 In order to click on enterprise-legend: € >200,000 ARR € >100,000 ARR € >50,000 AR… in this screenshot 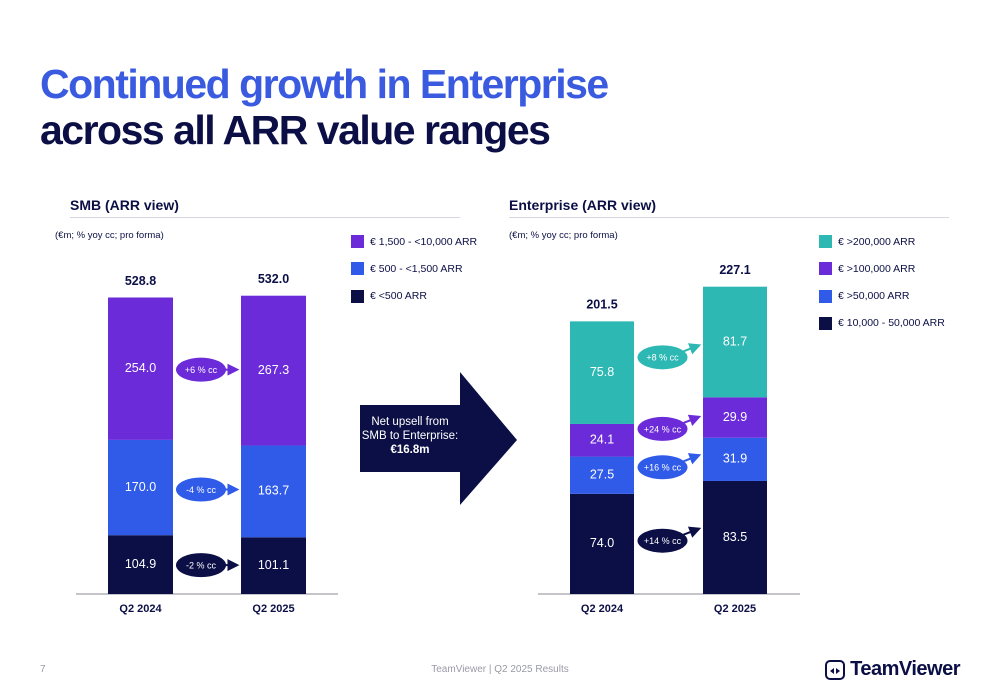, I will do `click(882, 289)`.